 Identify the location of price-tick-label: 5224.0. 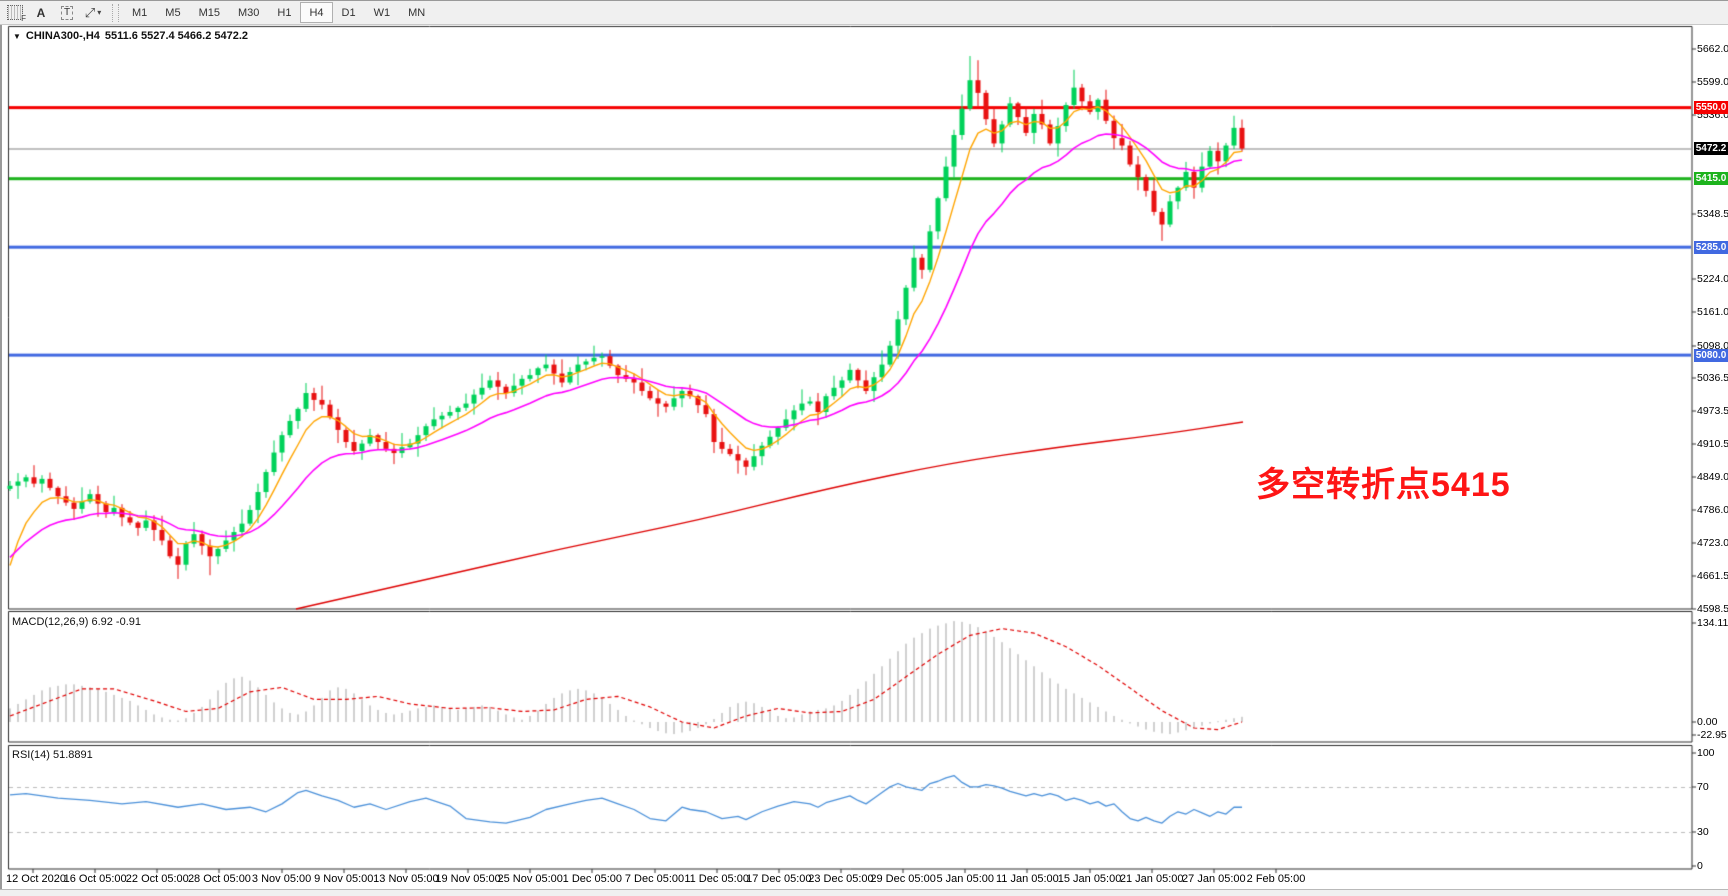
(1712, 279).